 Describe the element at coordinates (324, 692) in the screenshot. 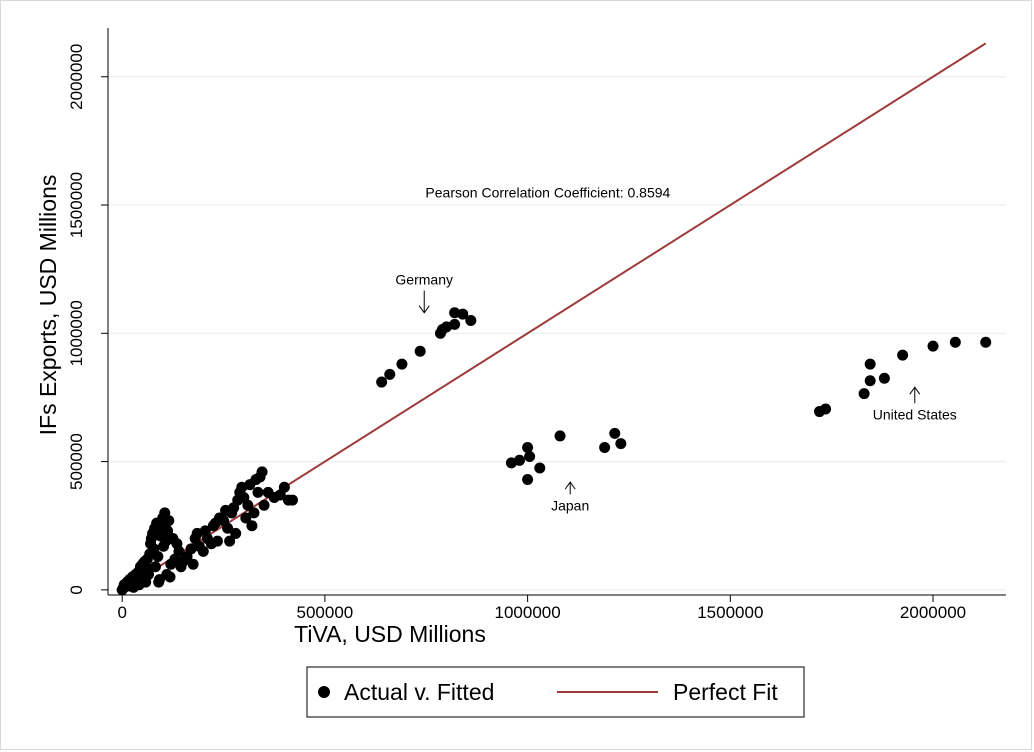

I see `legend-marker-actual` at that location.